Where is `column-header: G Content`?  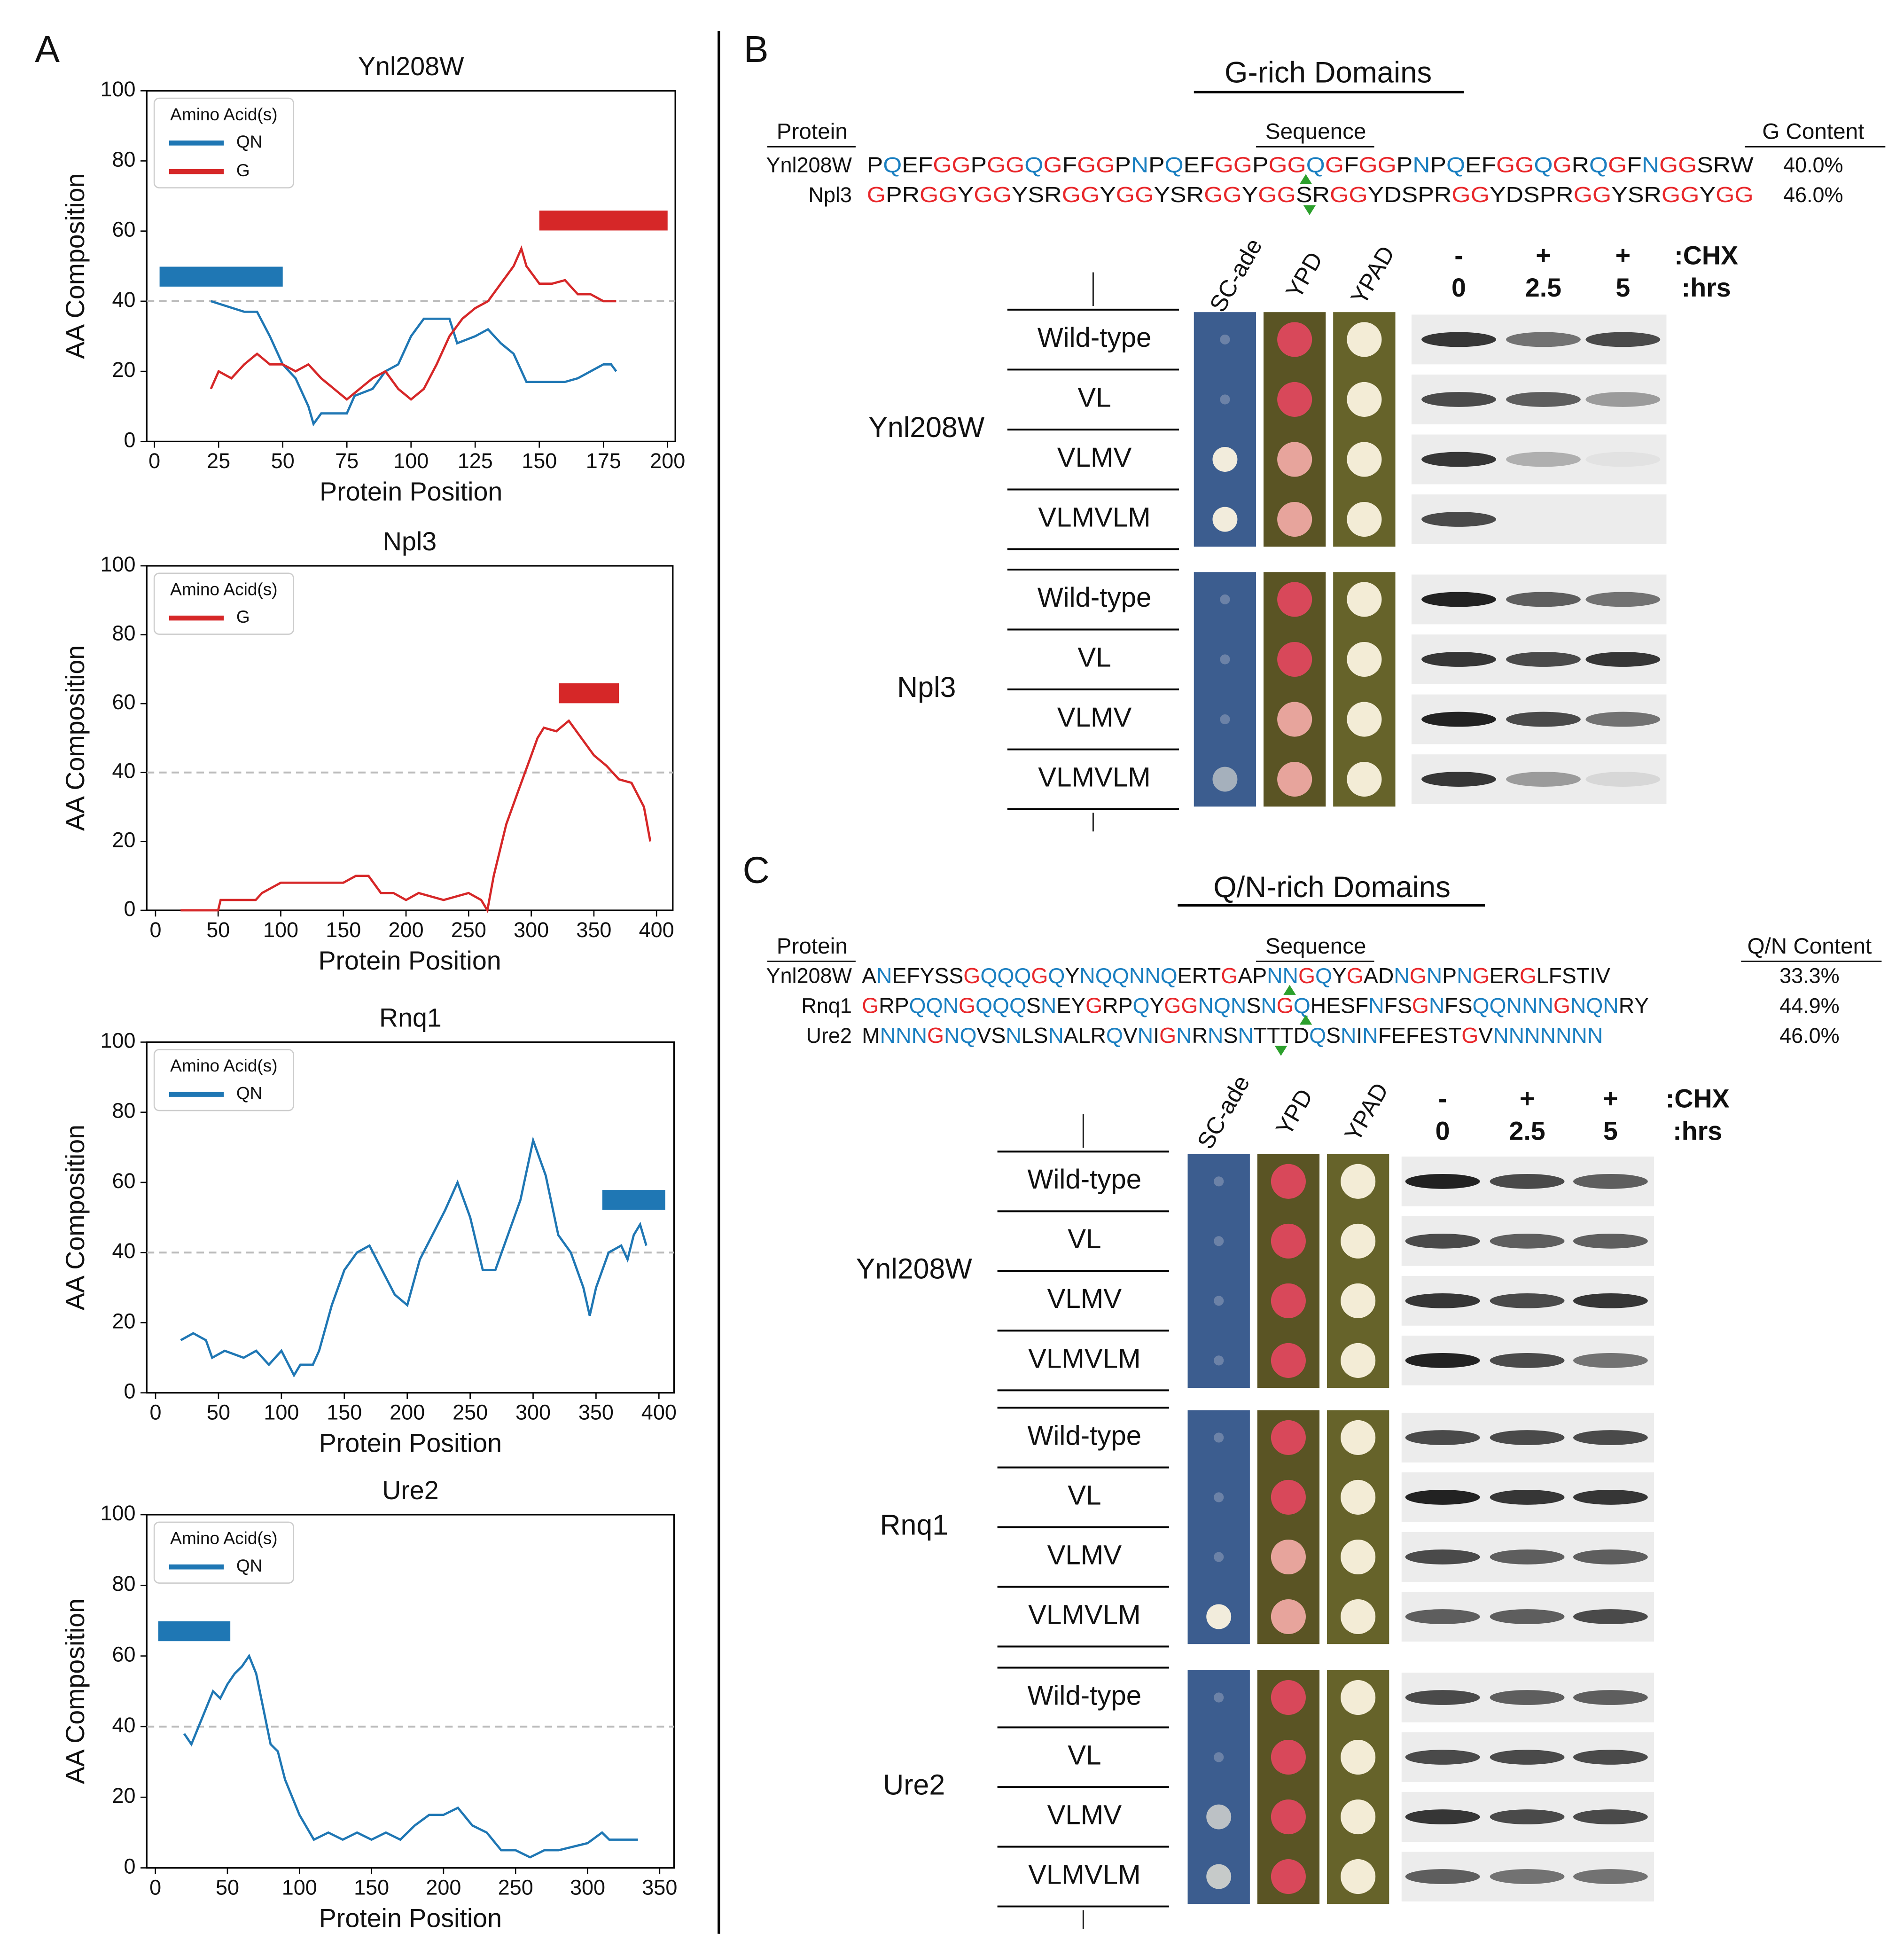
column-header: G Content is located at coordinates (1813, 131).